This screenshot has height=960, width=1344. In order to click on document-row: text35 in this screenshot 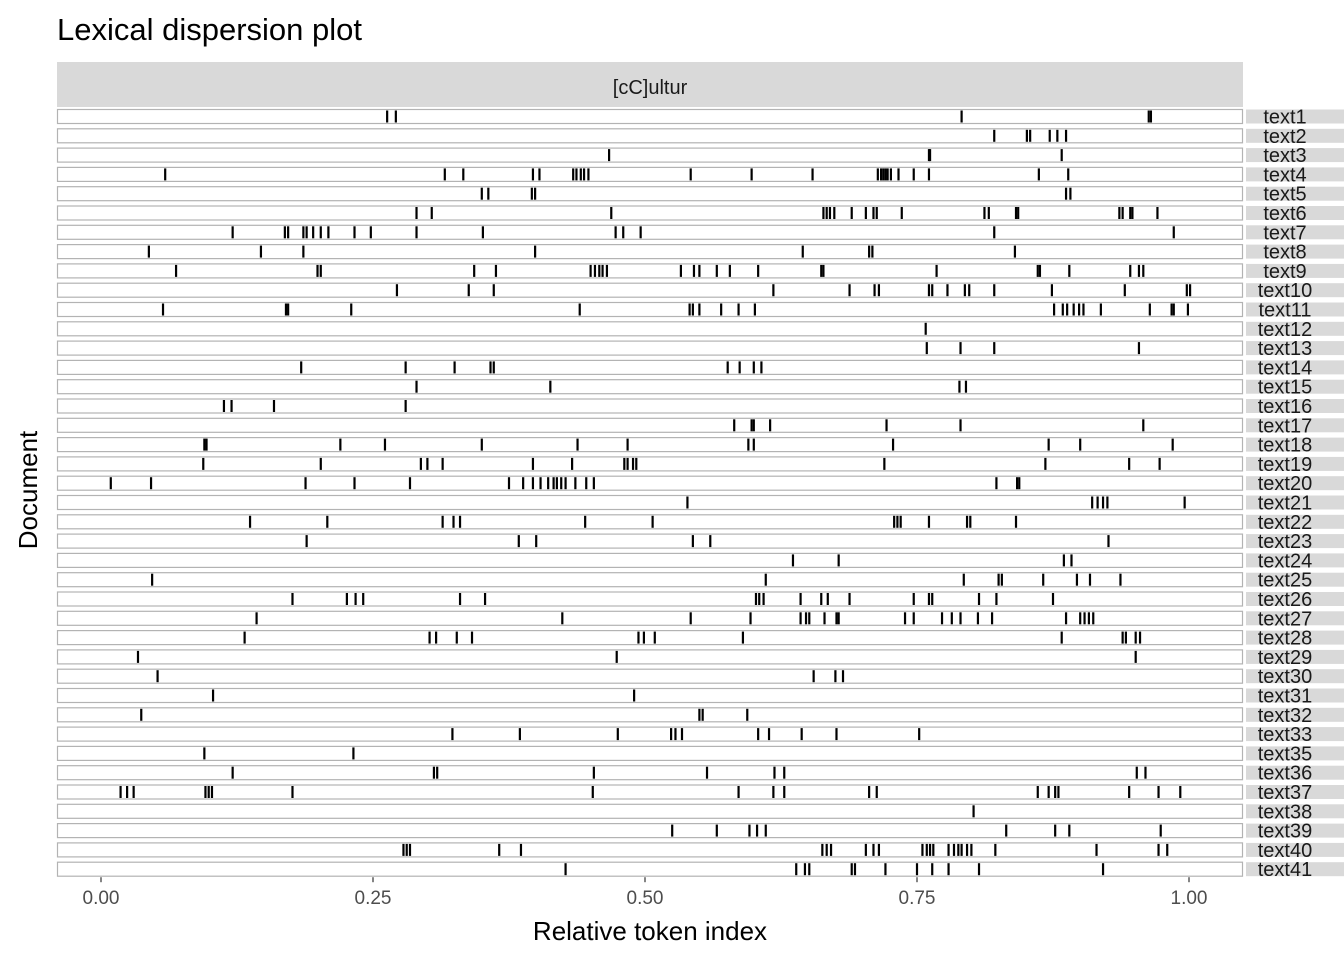, I will do `click(700, 754)`.